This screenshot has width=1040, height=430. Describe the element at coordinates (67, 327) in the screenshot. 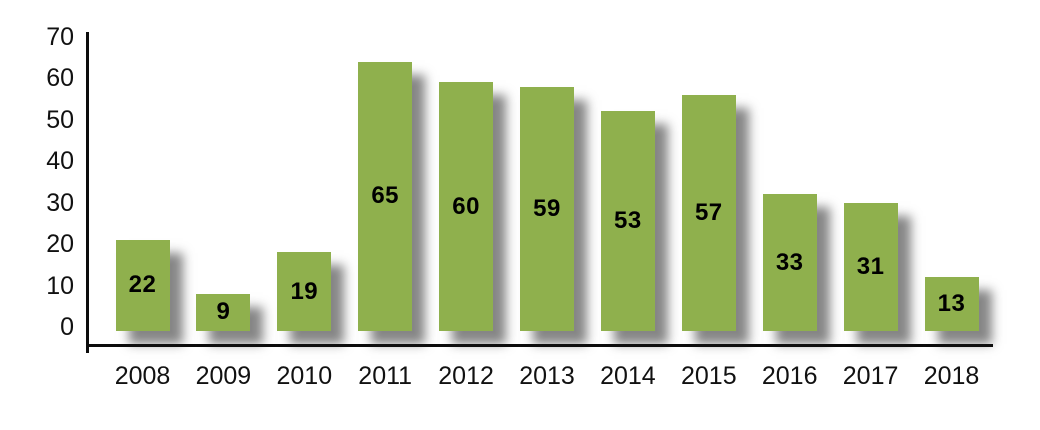

I see `y-tick-label-0: 0` at that location.